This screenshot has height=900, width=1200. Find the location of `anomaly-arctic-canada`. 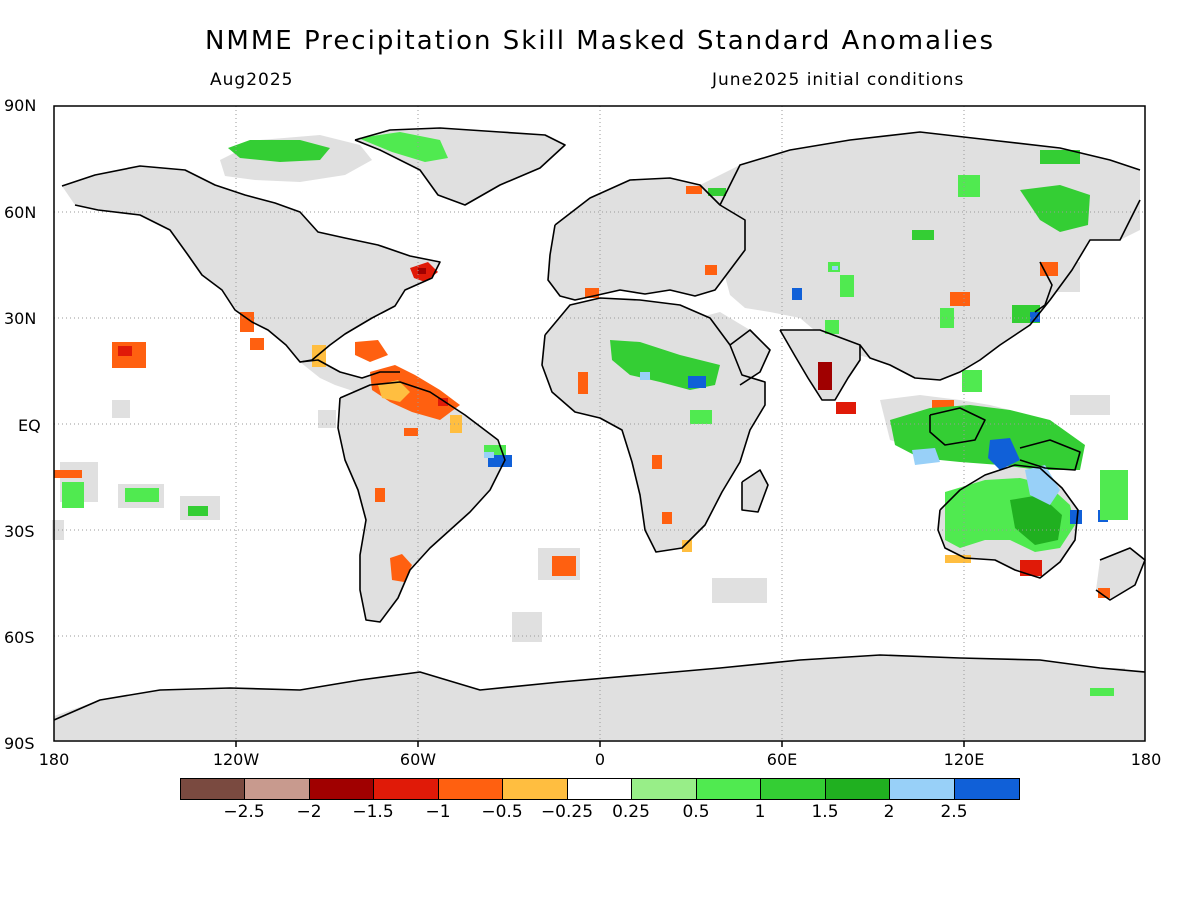

anomaly-arctic-canada is located at coordinates (279, 151).